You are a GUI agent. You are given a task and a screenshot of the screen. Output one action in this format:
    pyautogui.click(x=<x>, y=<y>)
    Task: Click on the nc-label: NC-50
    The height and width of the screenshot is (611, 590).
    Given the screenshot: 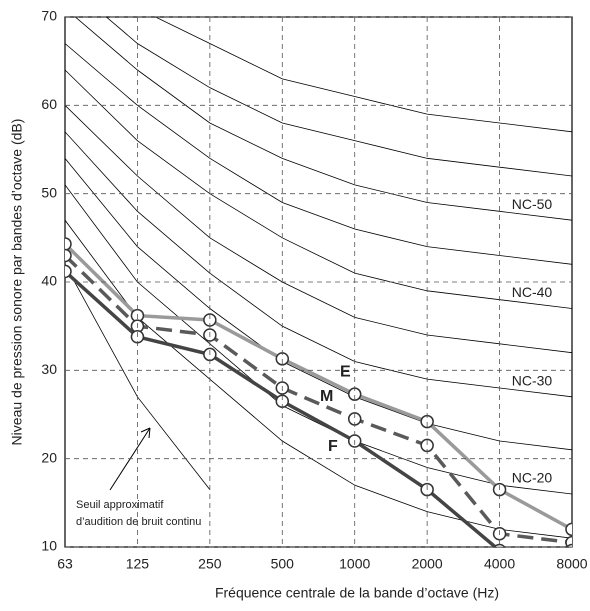 What is the action you would take?
    pyautogui.click(x=532, y=204)
    